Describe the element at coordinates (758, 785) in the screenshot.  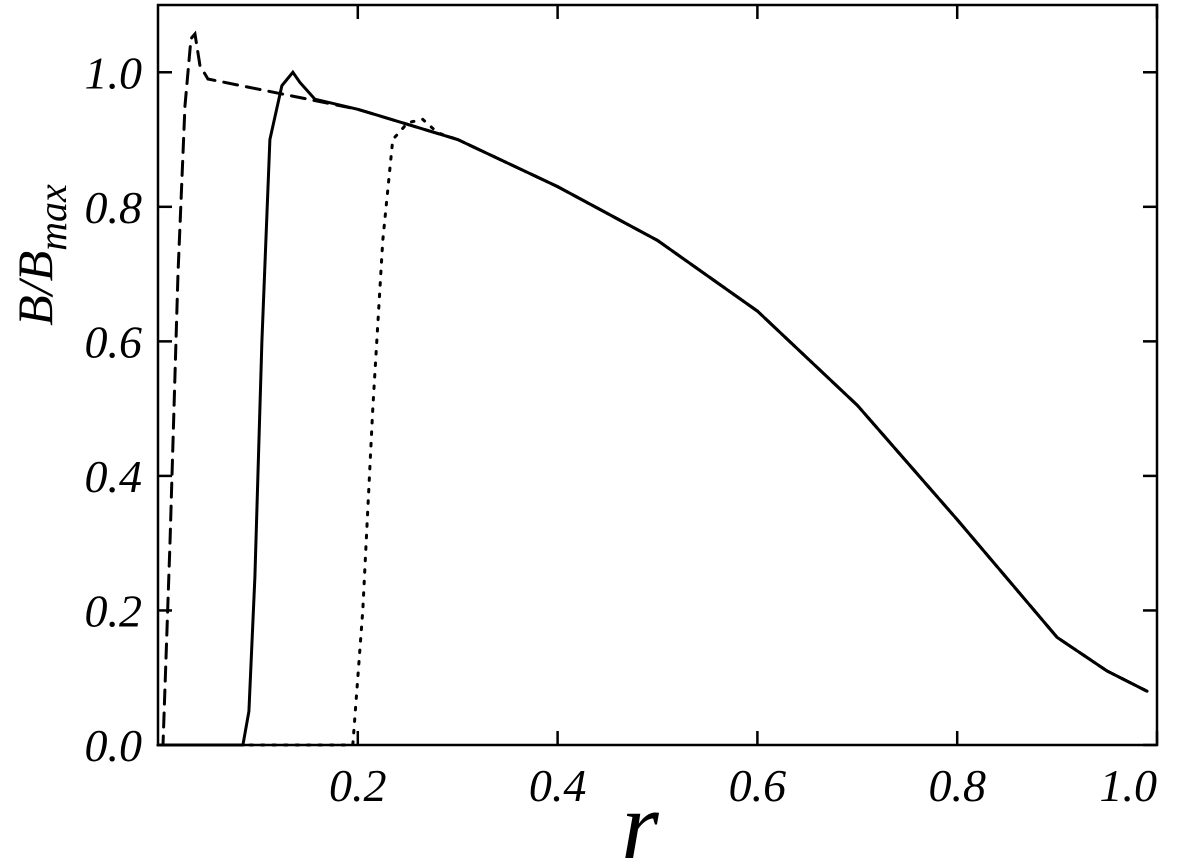
I see `x-tick-label: 0.6` at that location.